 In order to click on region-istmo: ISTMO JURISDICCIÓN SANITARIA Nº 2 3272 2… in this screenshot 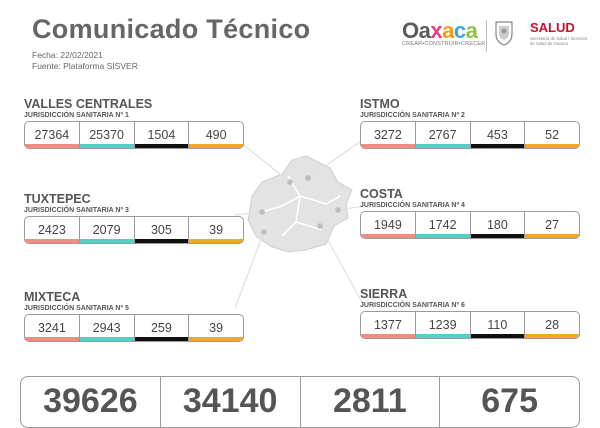, I will do `click(470, 123)`.